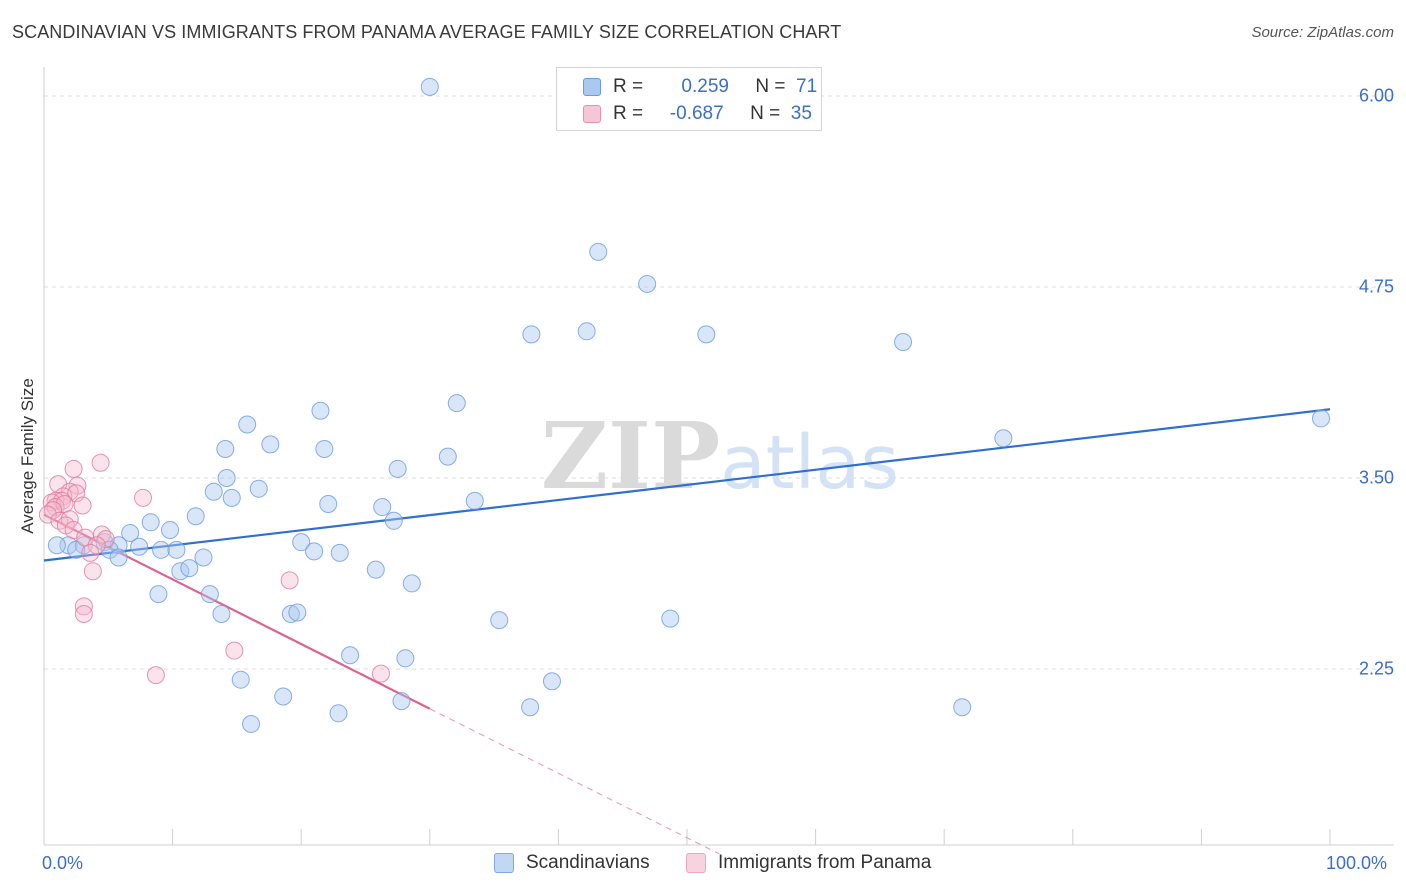 This screenshot has height=892, width=1406. What do you see at coordinates (801, 113) in the screenshot?
I see `legend-n-value: 35` at bounding box center [801, 113].